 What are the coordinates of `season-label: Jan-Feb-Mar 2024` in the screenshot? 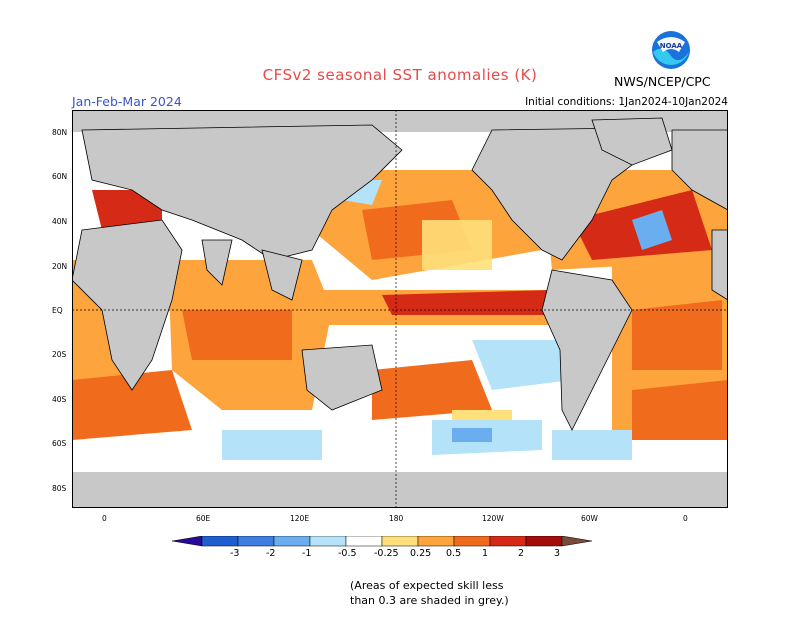 It's located at (127, 101).